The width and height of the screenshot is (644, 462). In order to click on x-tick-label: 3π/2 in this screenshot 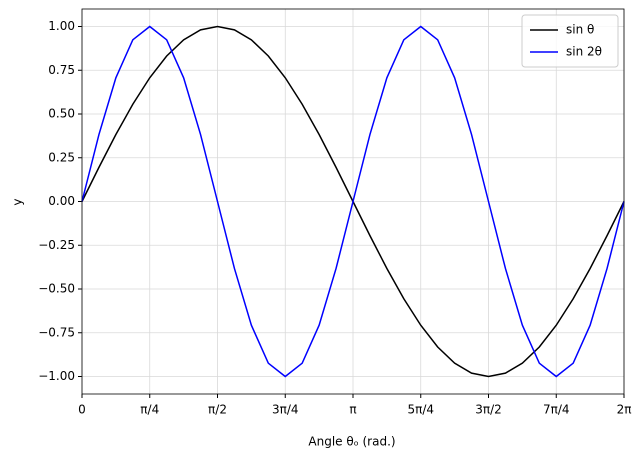, I will do `click(488, 410)`.